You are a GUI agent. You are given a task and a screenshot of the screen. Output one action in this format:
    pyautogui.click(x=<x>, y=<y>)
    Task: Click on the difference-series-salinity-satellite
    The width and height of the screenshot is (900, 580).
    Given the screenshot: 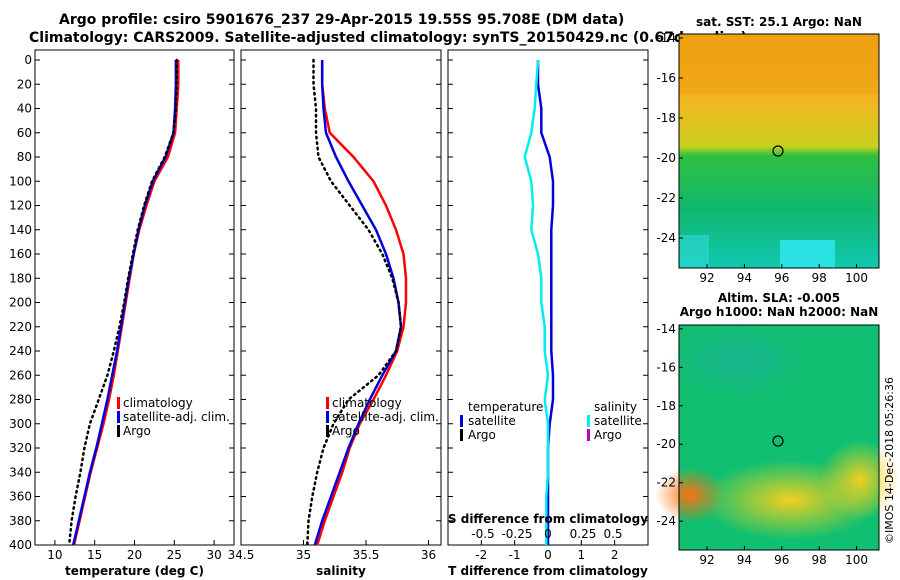 What is the action you would take?
    pyautogui.click(x=536, y=302)
    